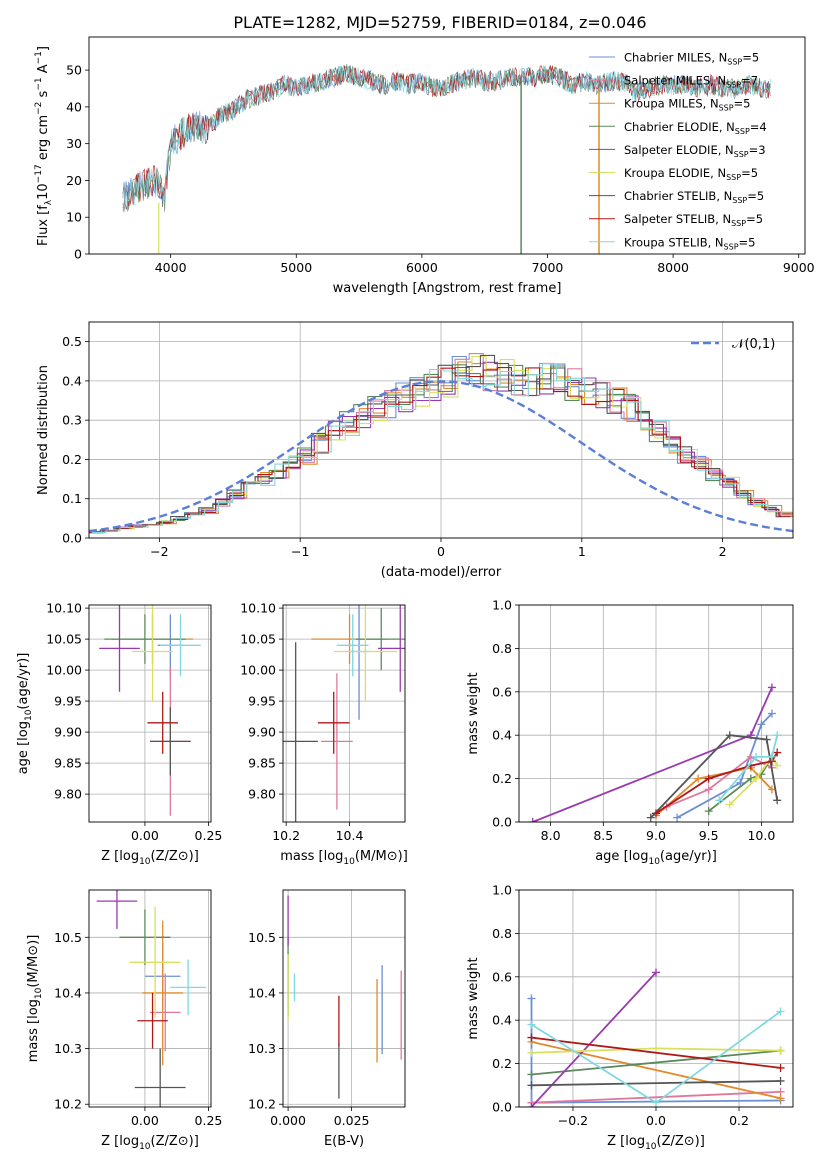 The height and width of the screenshot is (1170, 819). Describe the element at coordinates (258, 670) in the screenshot. I see `y-tick-label: 10.00` at that location.